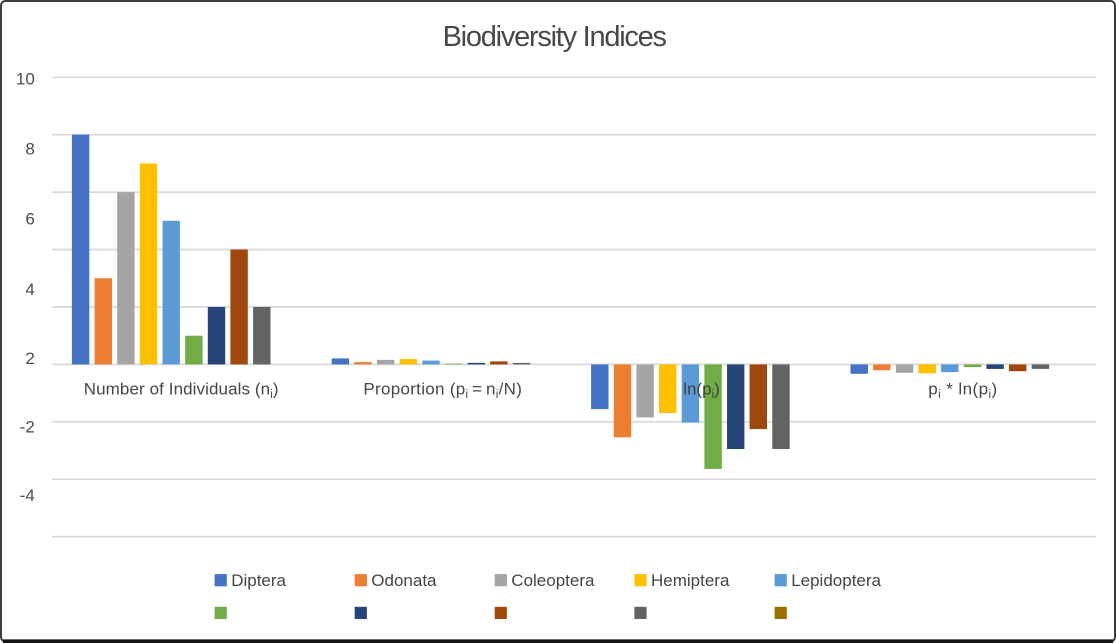  Describe the element at coordinates (553, 580) in the screenshot. I see `svg-text: Coleoptera` at that location.